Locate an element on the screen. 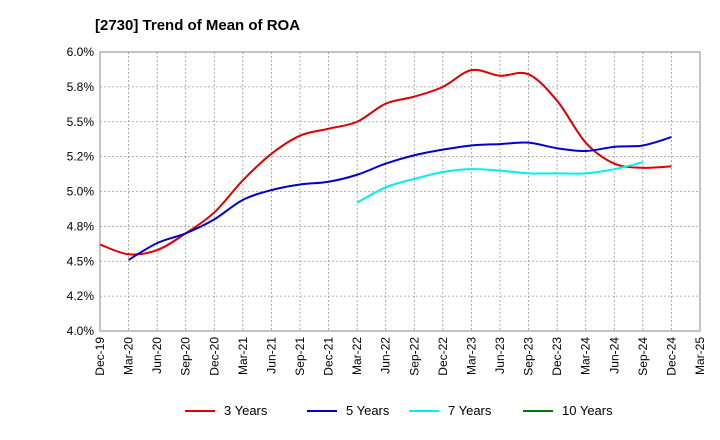 The height and width of the screenshot is (440, 720). legend-label-10-years: 10 Years is located at coordinates (587, 410).